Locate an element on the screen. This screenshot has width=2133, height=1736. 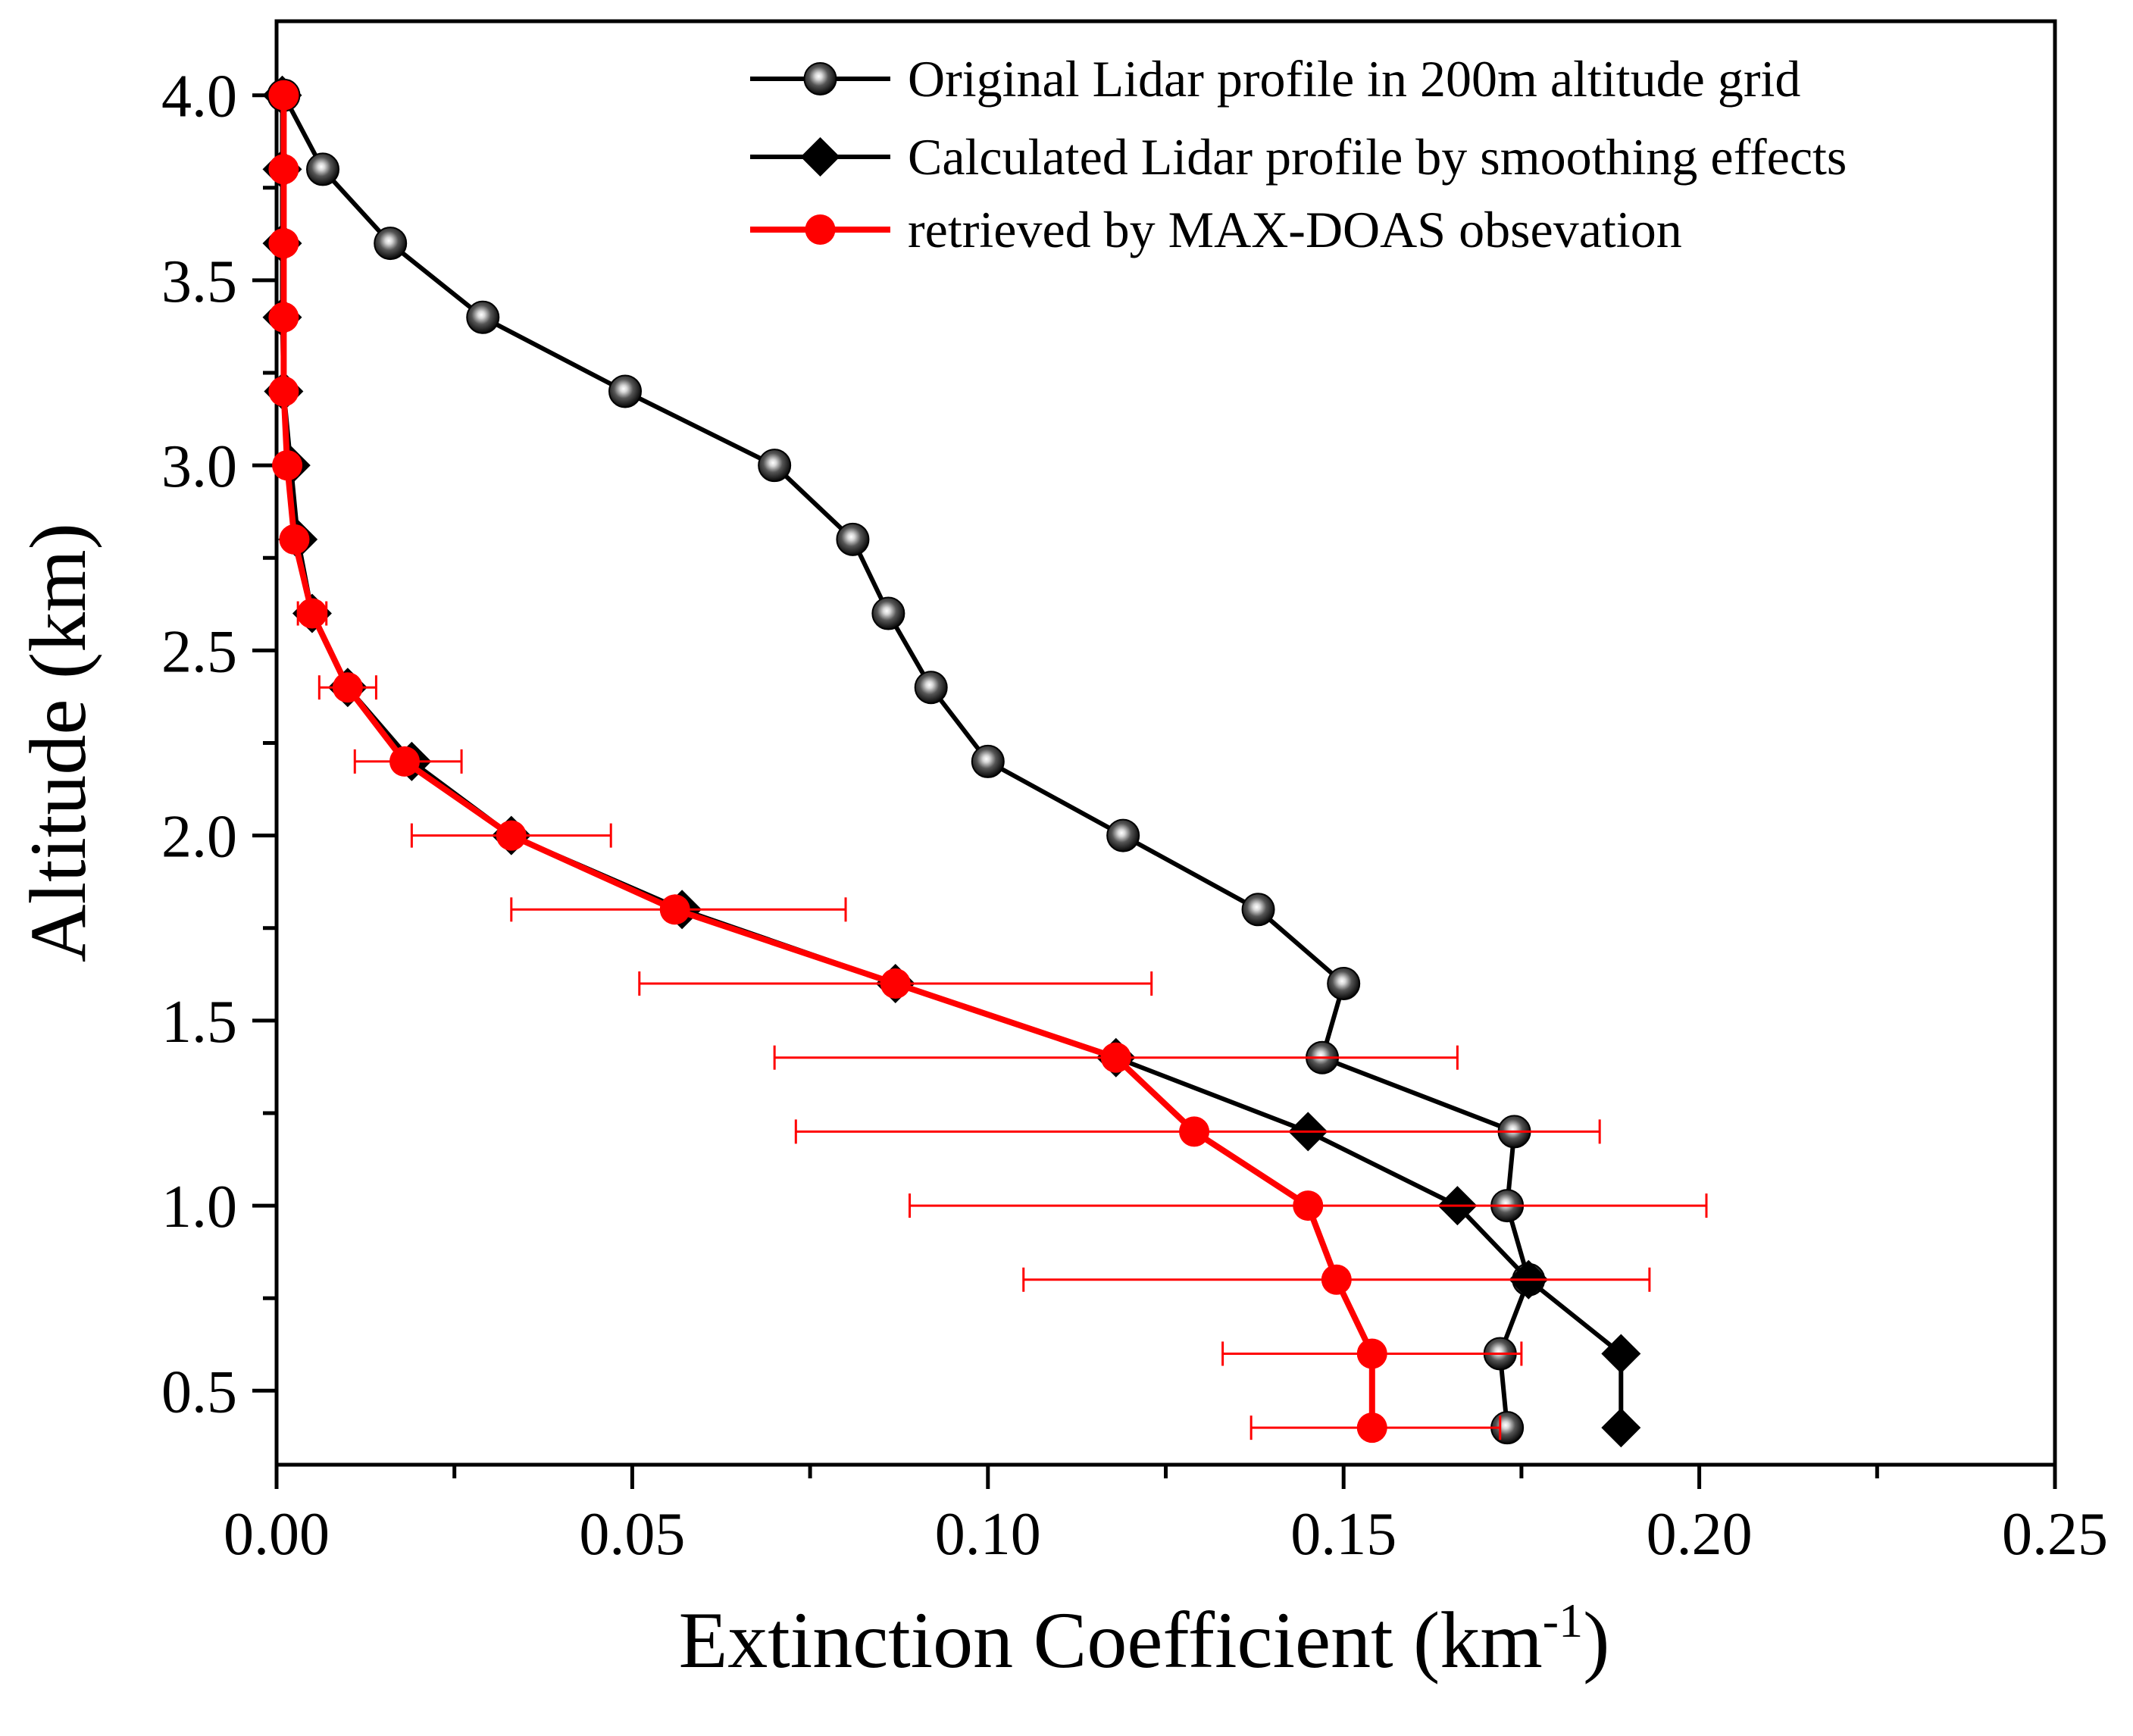
legend-entry-3: retrieved by MAX-DOAS obsevation is located at coordinates (1216, 229).